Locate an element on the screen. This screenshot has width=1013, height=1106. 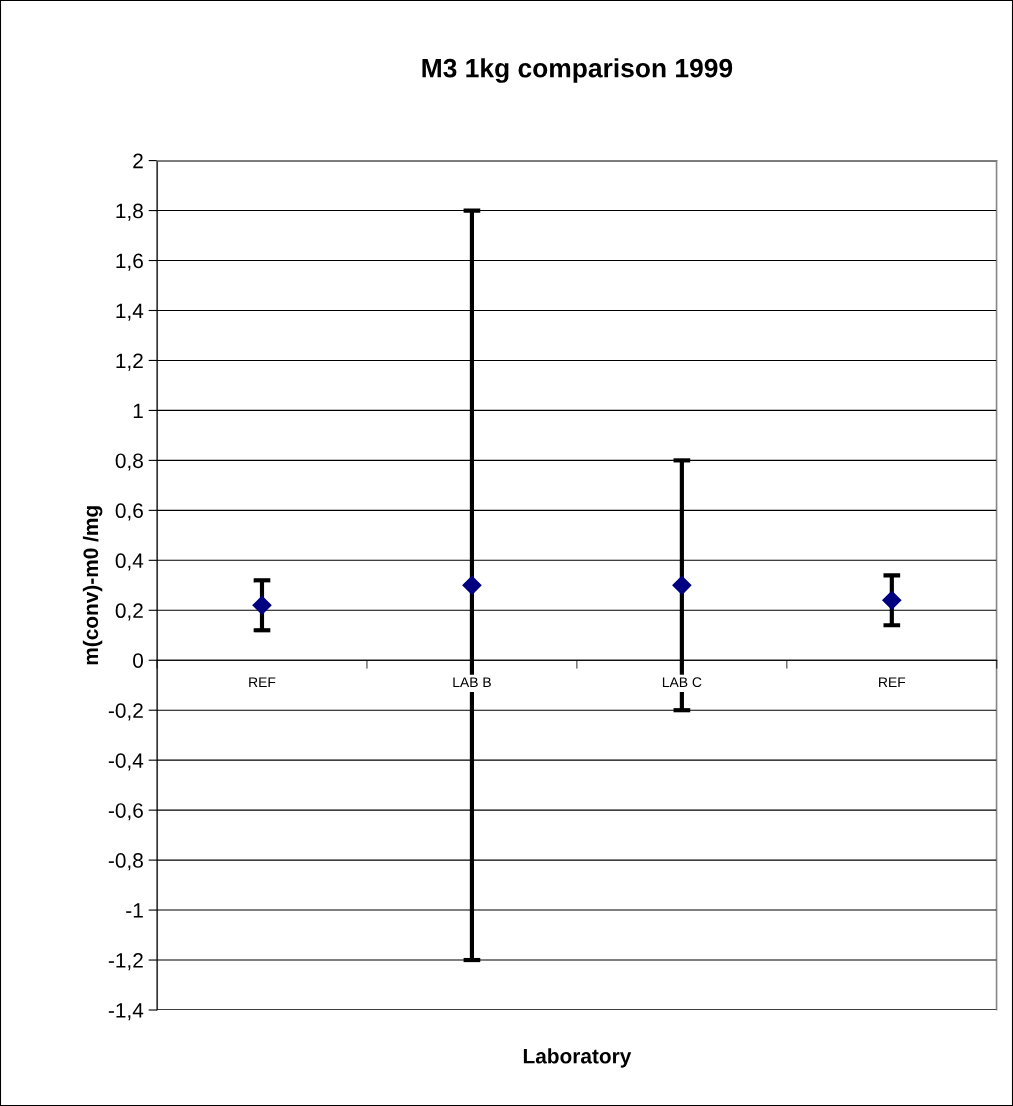
y-tick-label: 2 is located at coordinates (138, 161).